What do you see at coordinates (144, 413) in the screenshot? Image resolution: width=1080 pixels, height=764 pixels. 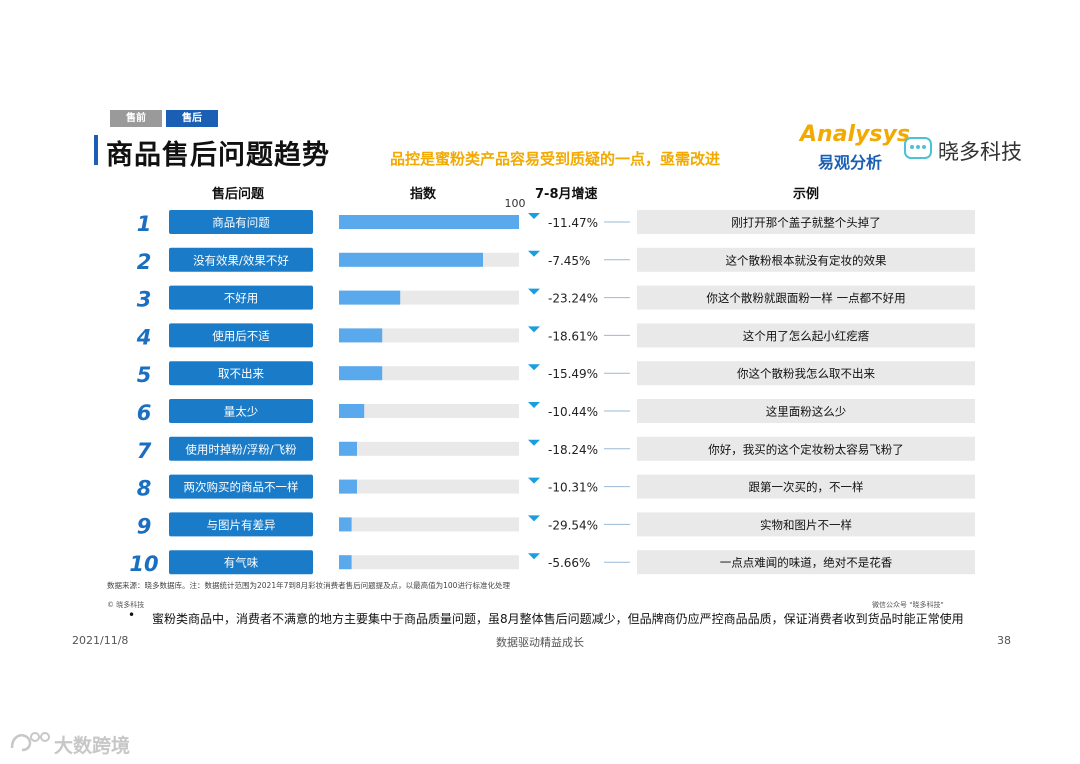 I see `rank-number: 6` at bounding box center [144, 413].